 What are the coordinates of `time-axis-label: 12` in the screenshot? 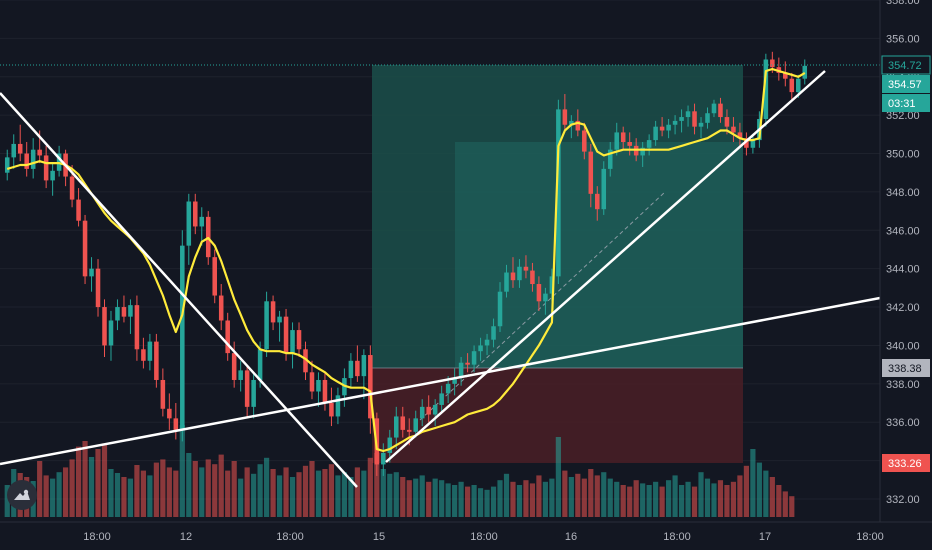 It's located at (186, 537).